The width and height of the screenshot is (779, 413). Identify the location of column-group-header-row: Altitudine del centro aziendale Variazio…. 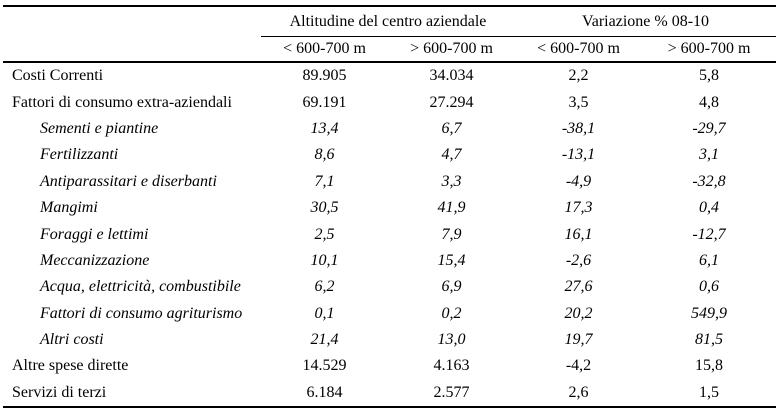
(389, 21).